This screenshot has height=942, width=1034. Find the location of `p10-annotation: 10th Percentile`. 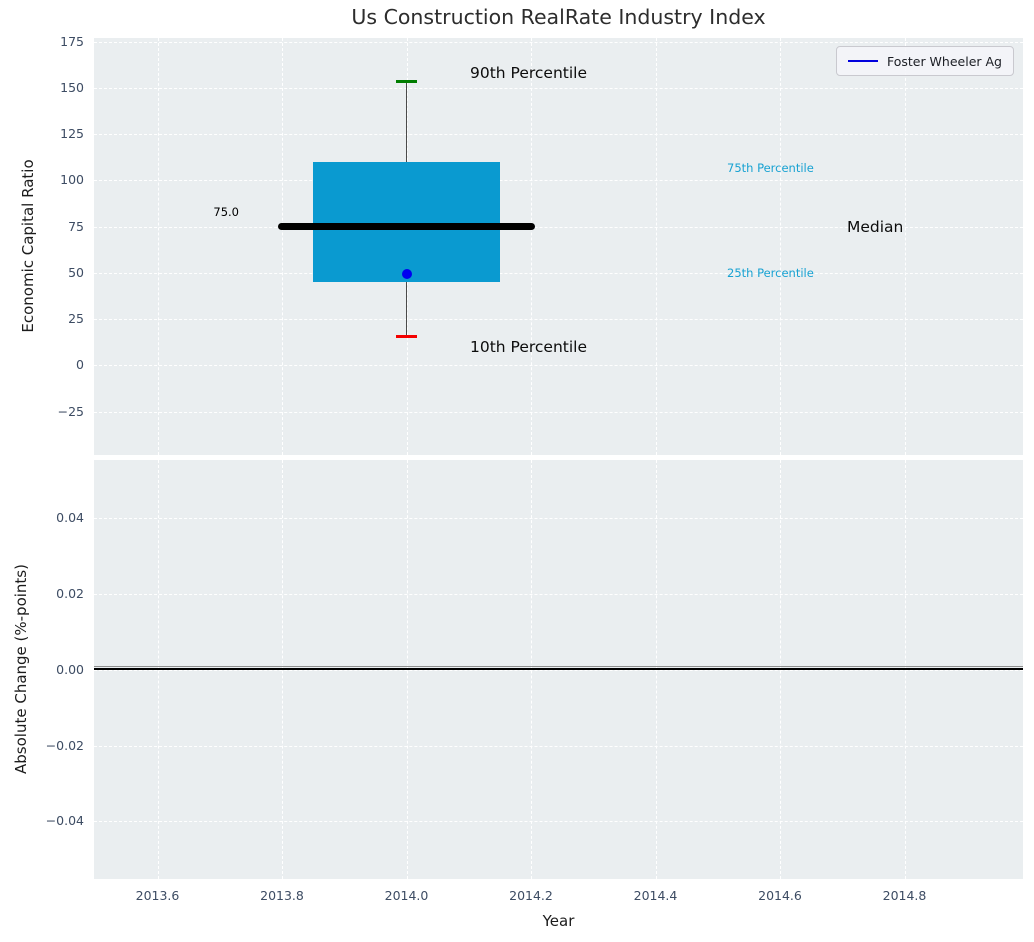

p10-annotation: 10th Percentile is located at coordinates (529, 347).